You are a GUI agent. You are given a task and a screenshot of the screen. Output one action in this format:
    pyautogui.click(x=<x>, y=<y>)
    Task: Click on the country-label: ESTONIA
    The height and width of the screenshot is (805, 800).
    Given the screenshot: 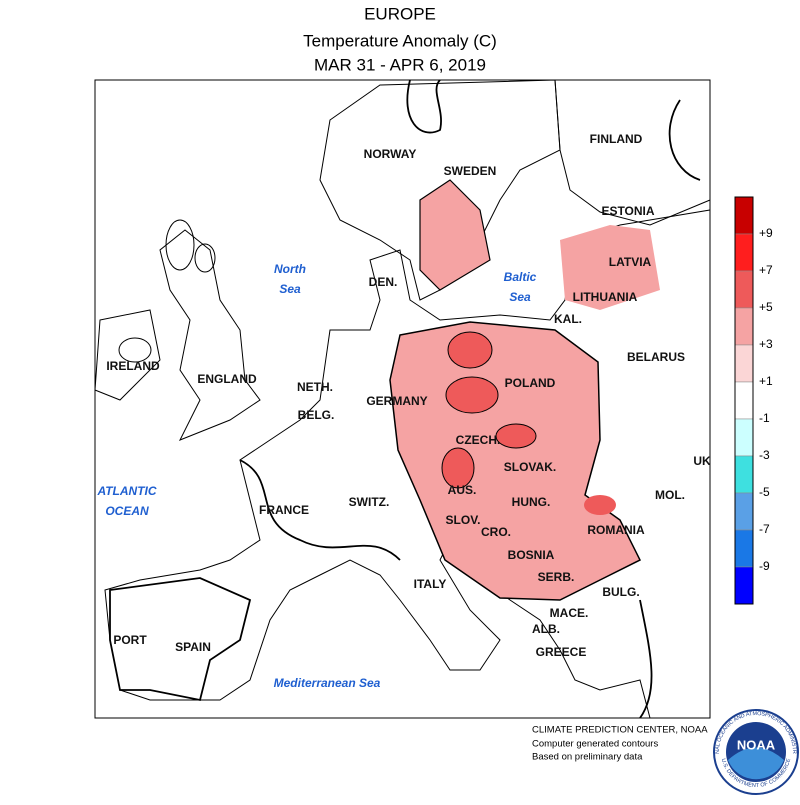 What is the action you would take?
    pyautogui.click(x=627, y=211)
    